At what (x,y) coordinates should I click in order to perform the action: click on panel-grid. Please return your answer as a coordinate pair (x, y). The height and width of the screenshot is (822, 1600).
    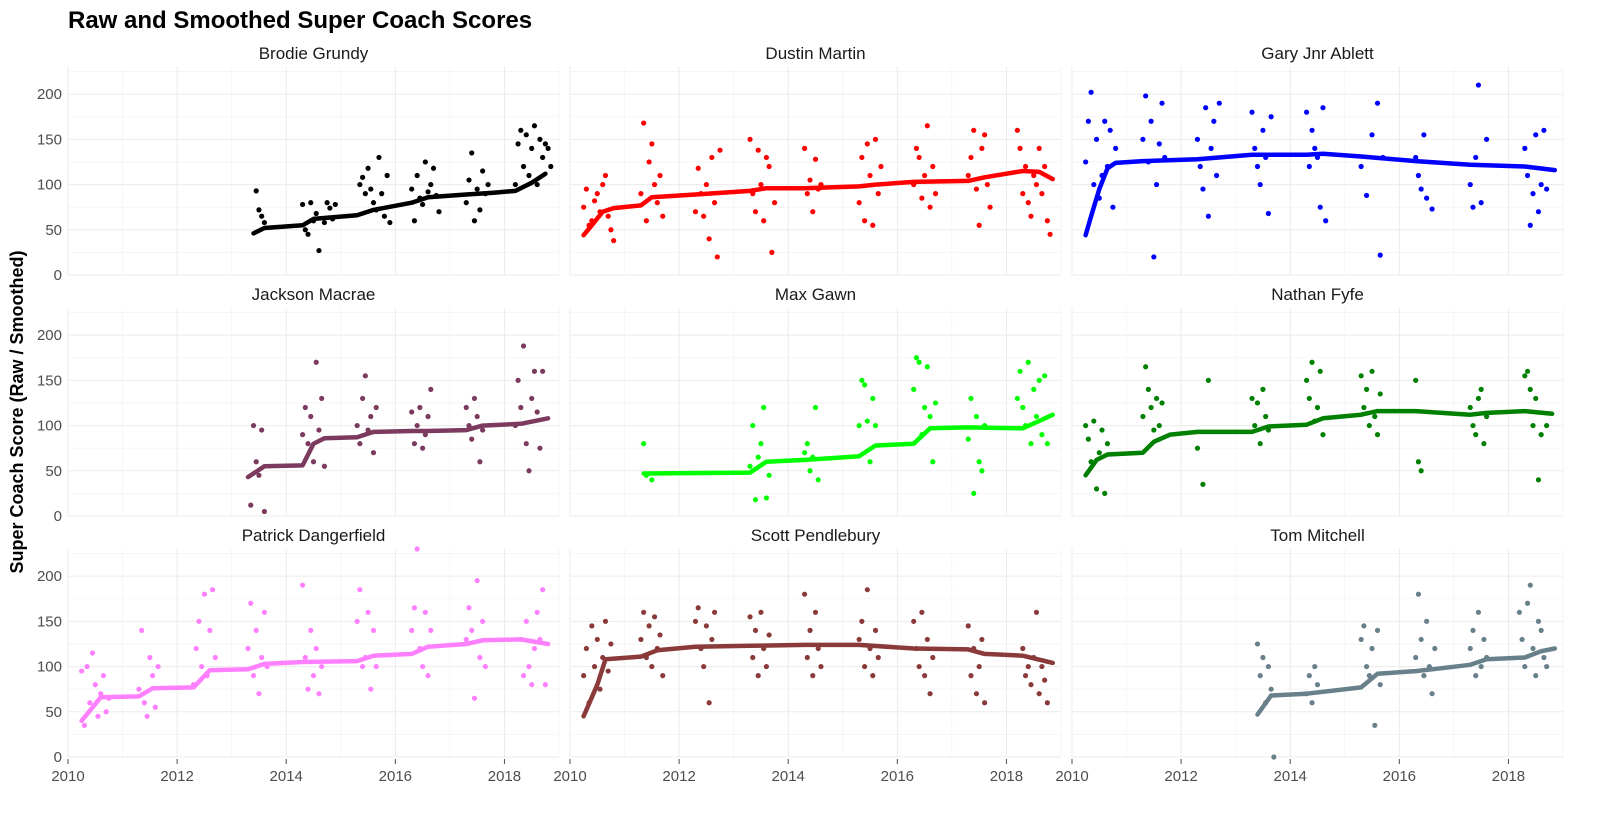
    Looking at the image, I should click on (313, 412).